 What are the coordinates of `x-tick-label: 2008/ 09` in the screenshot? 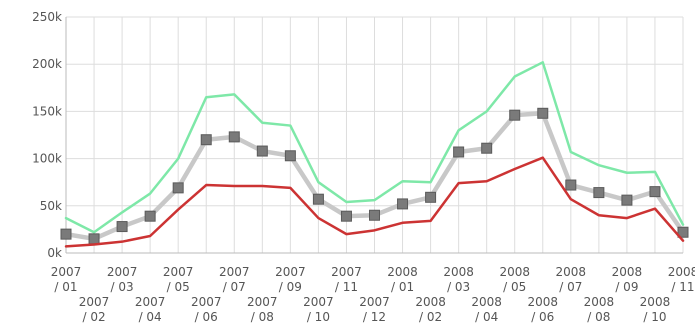 It's located at (627, 279).